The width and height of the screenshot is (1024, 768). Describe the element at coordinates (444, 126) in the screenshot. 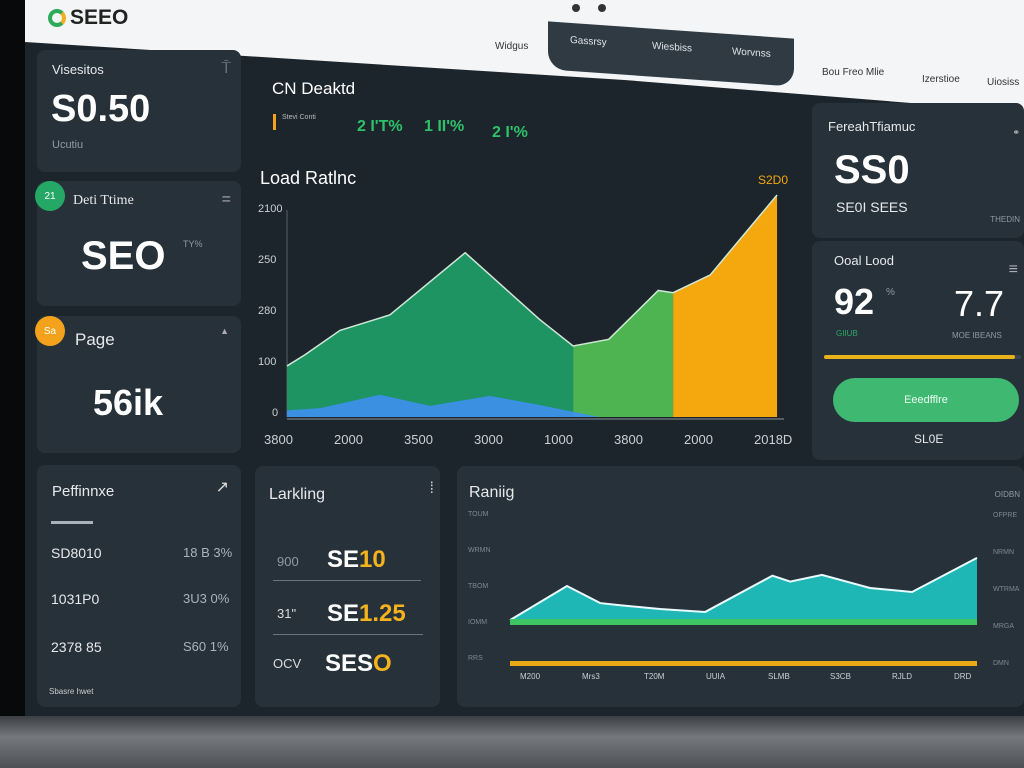

I see `stat-value: 1 II'%` at that location.